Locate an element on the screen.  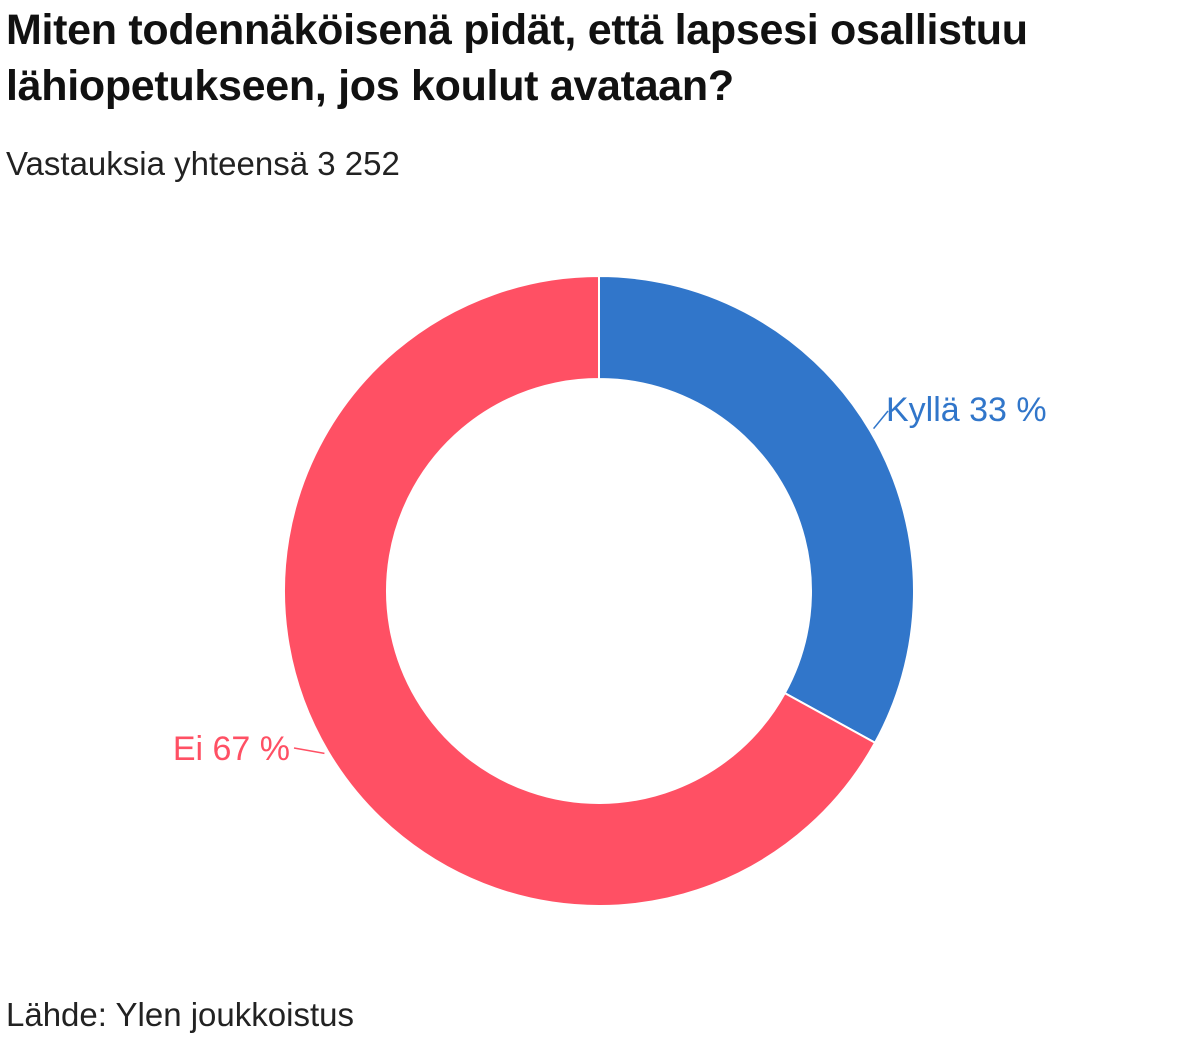
slice-label-ei: Ei 67 % is located at coordinates (231, 749).